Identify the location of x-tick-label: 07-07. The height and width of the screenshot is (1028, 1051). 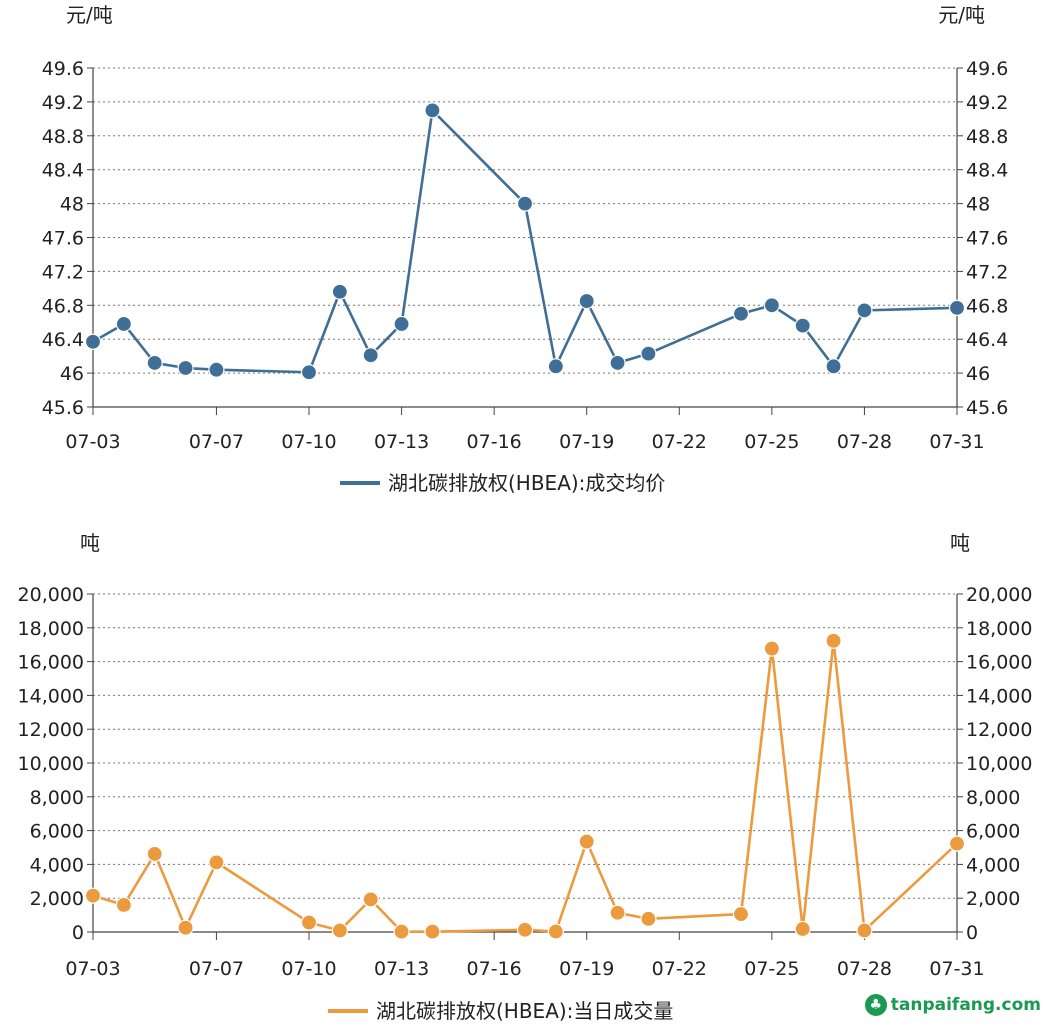
(216, 442).